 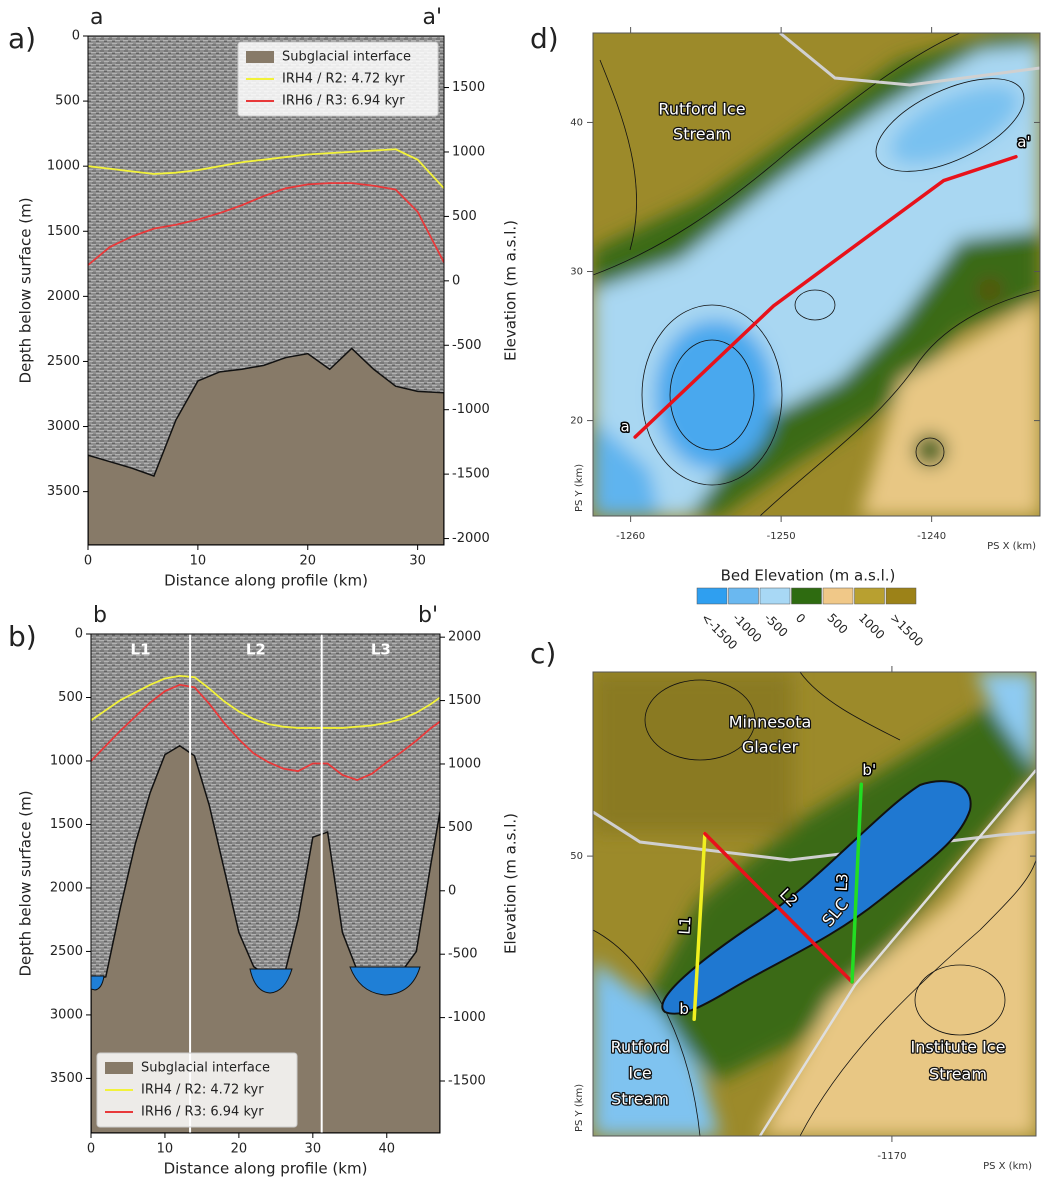 I want to click on place-label: Rutford, so click(x=640, y=1047).